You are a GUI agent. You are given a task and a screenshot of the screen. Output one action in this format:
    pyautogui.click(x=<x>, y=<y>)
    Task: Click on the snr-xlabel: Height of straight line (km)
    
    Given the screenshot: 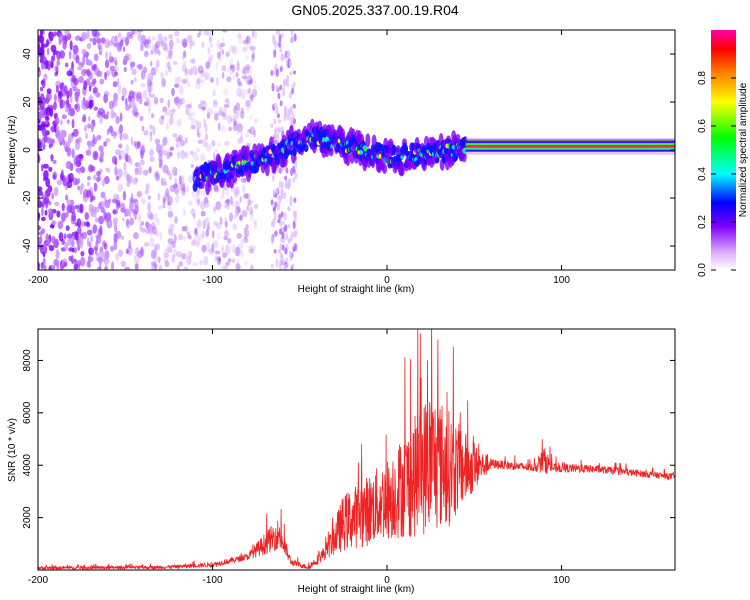 What is the action you would take?
    pyautogui.click(x=356, y=589)
    